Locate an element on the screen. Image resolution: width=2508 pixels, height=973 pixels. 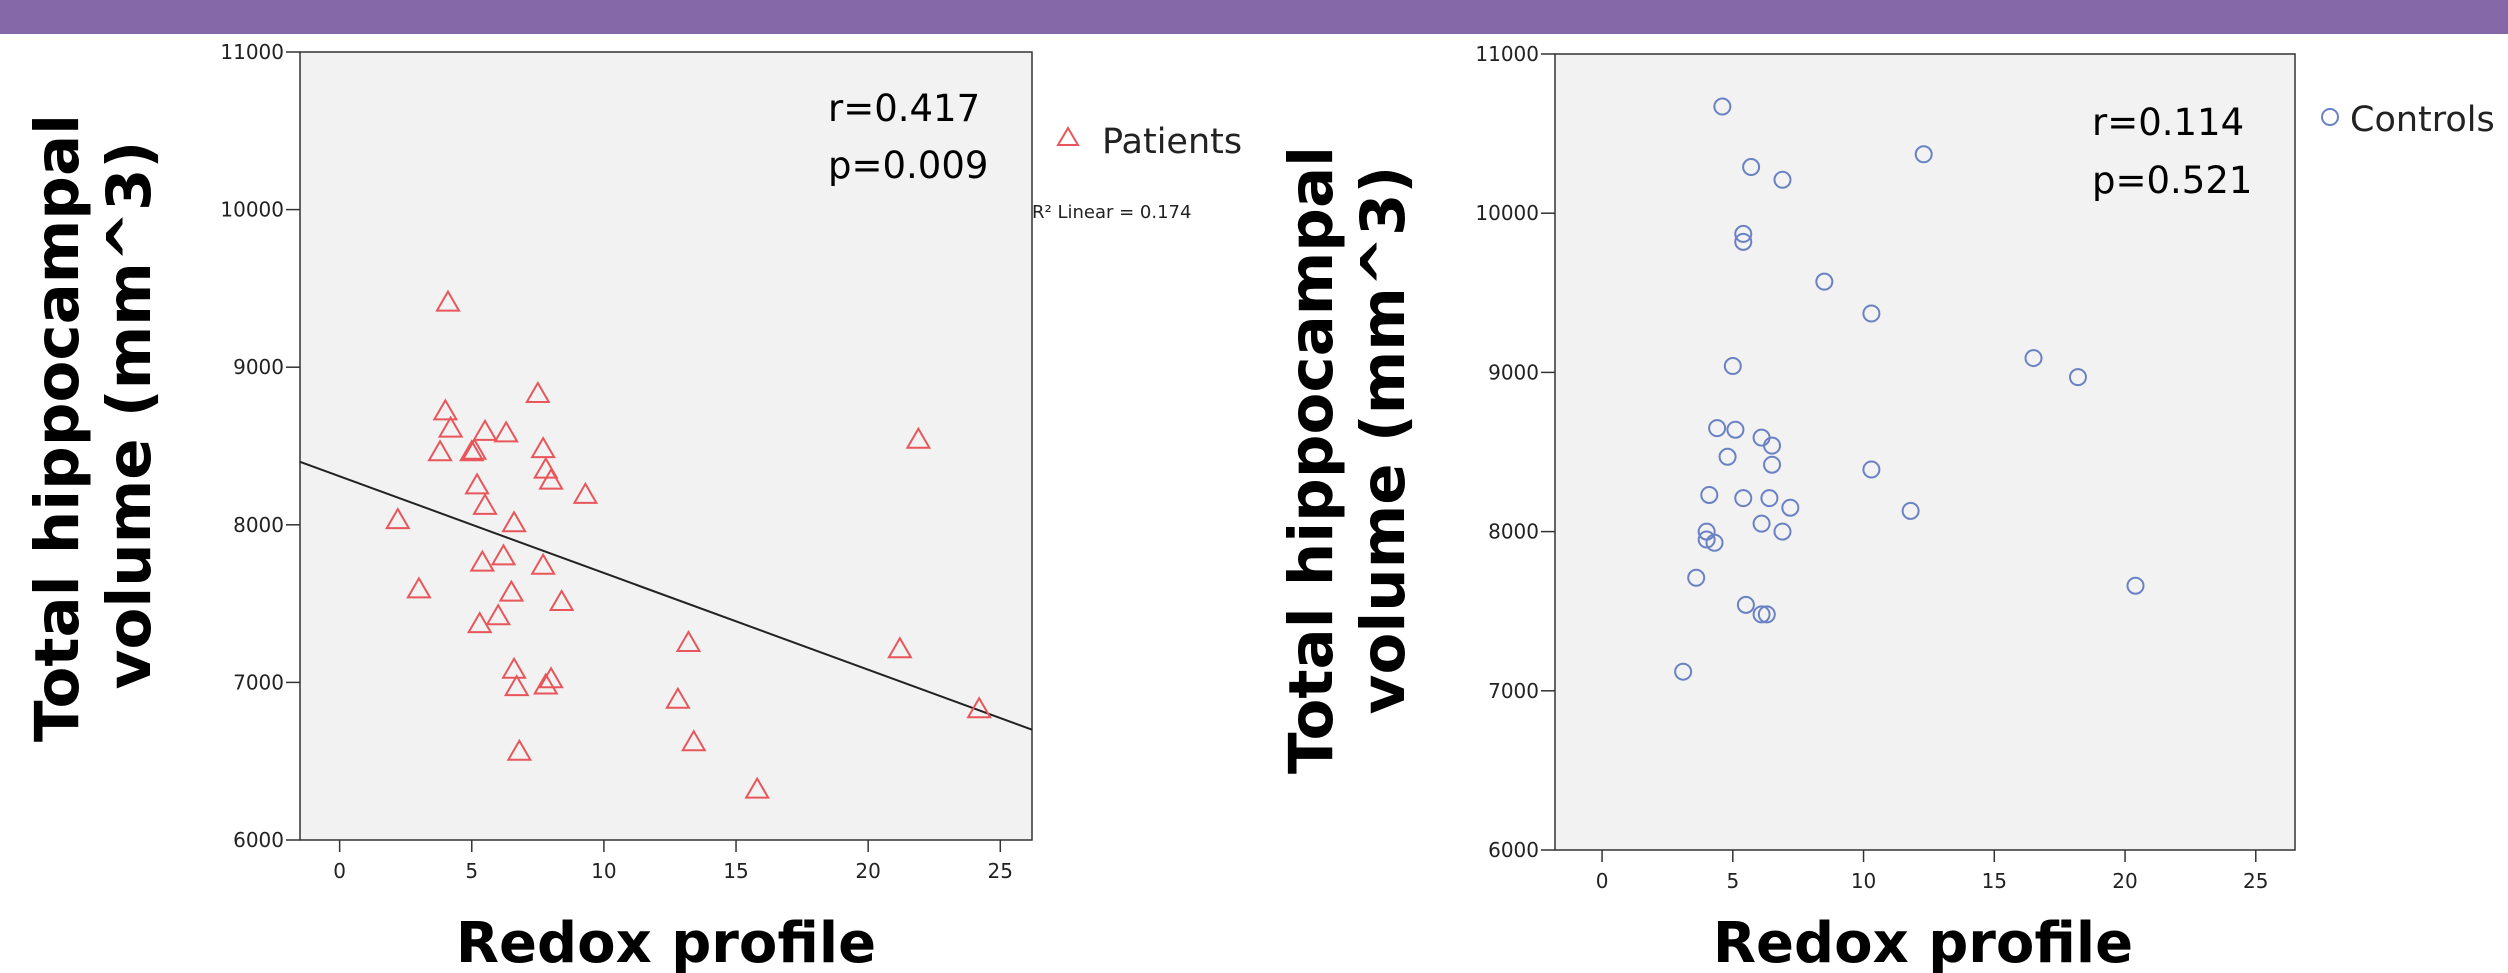
legend-marker-triangle is located at coordinates (1068, 136).